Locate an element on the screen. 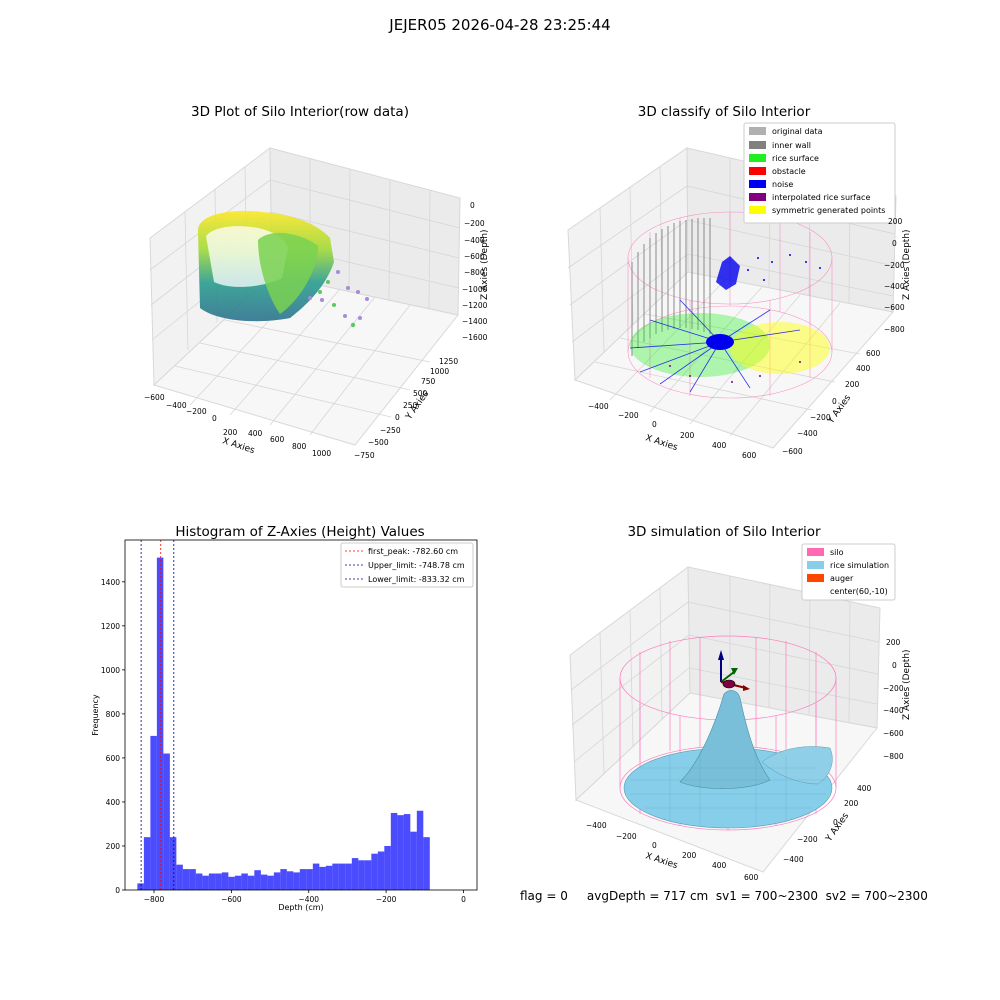  p1-ztick: −800 is located at coordinates (474, 272).